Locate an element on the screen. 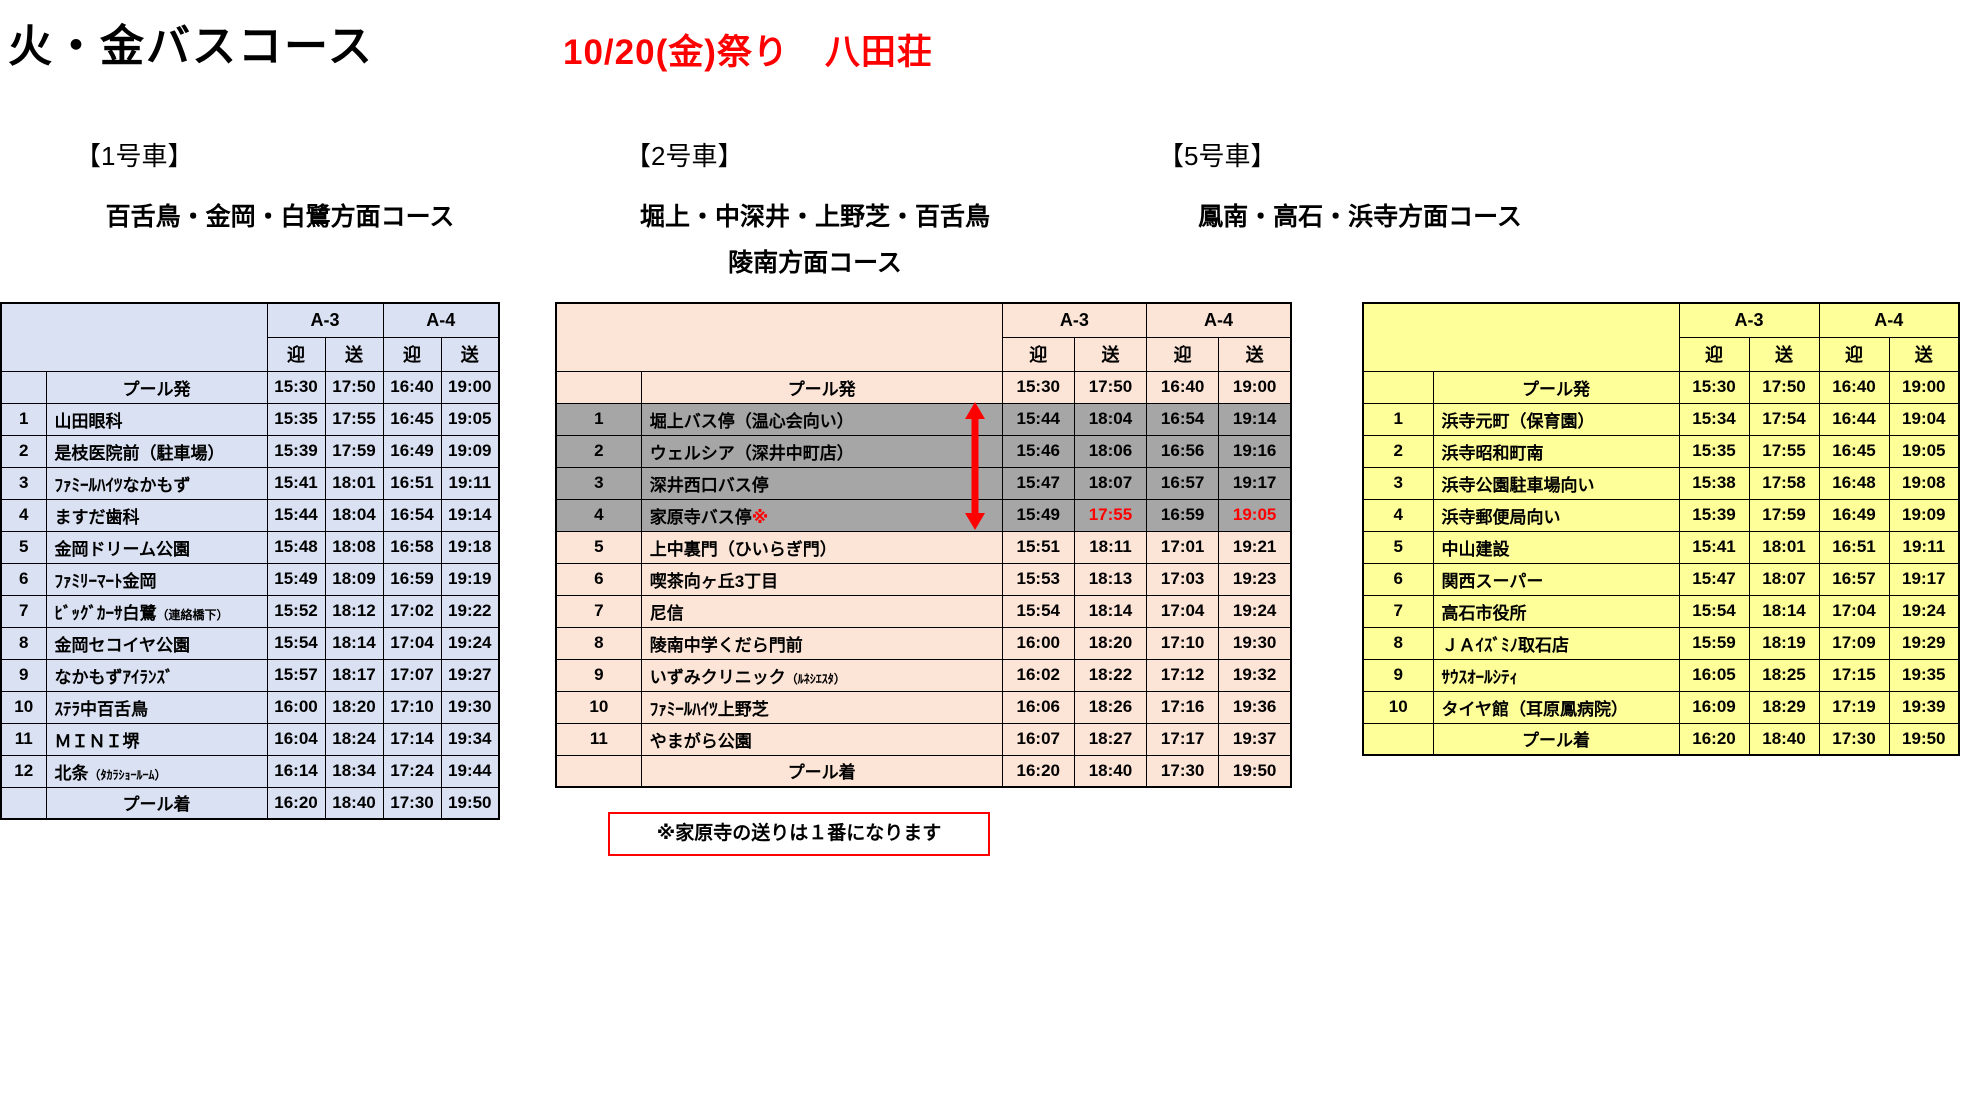 The height and width of the screenshot is (1097, 1961). time-cell: 17:07 is located at coordinates (412, 675).